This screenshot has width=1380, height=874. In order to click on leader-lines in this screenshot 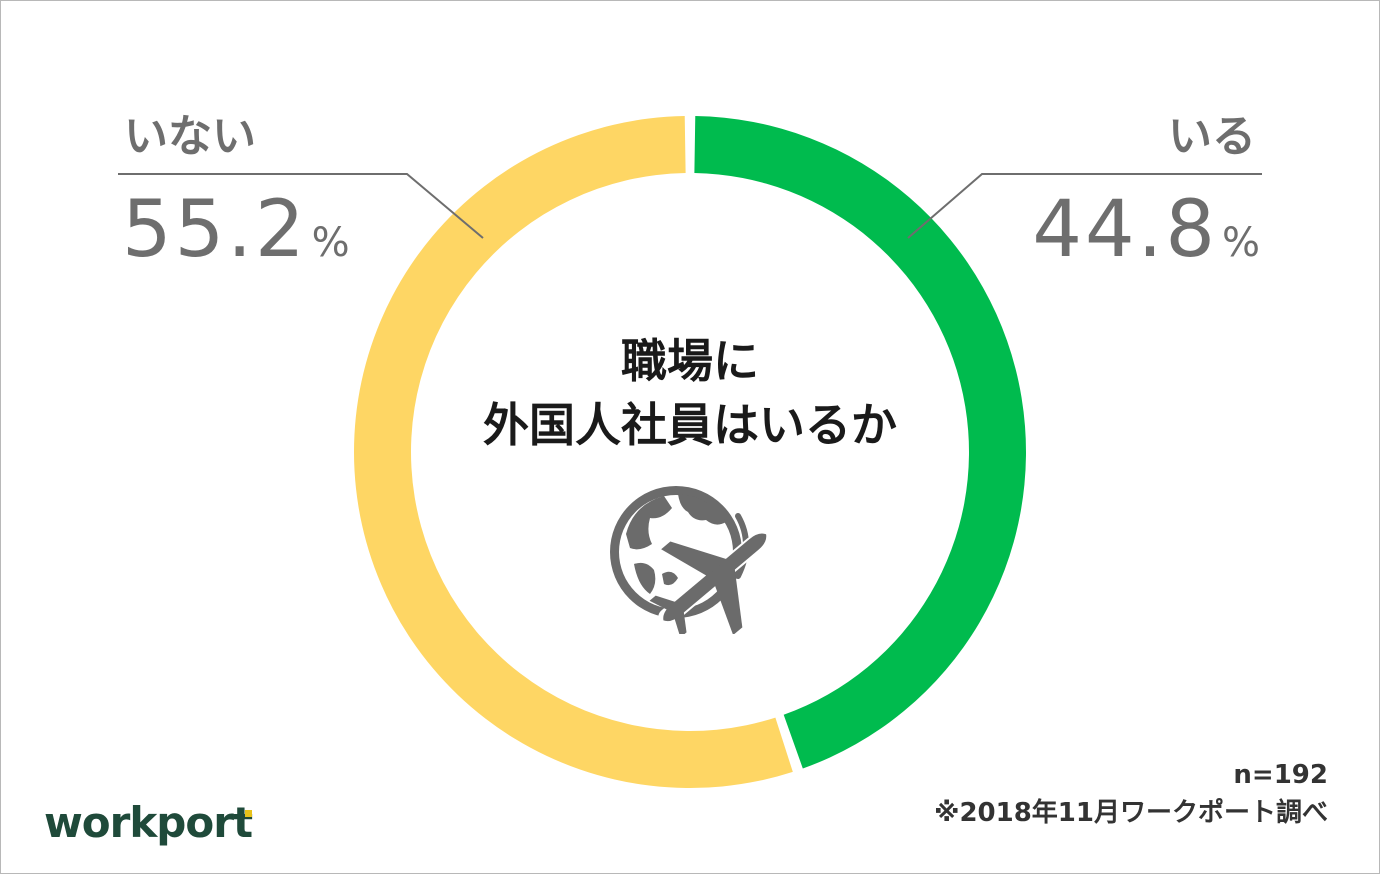, I will do `click(690, 206)`.